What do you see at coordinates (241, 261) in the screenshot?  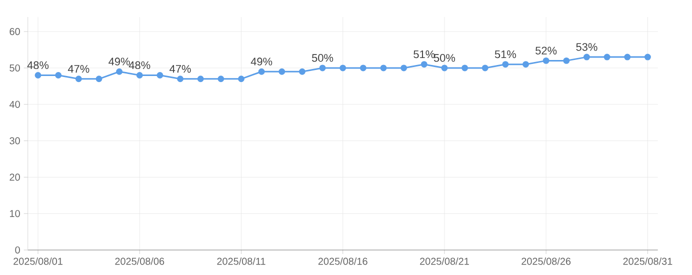 I see `x-tick-label: 2025/08/11` at bounding box center [241, 261].